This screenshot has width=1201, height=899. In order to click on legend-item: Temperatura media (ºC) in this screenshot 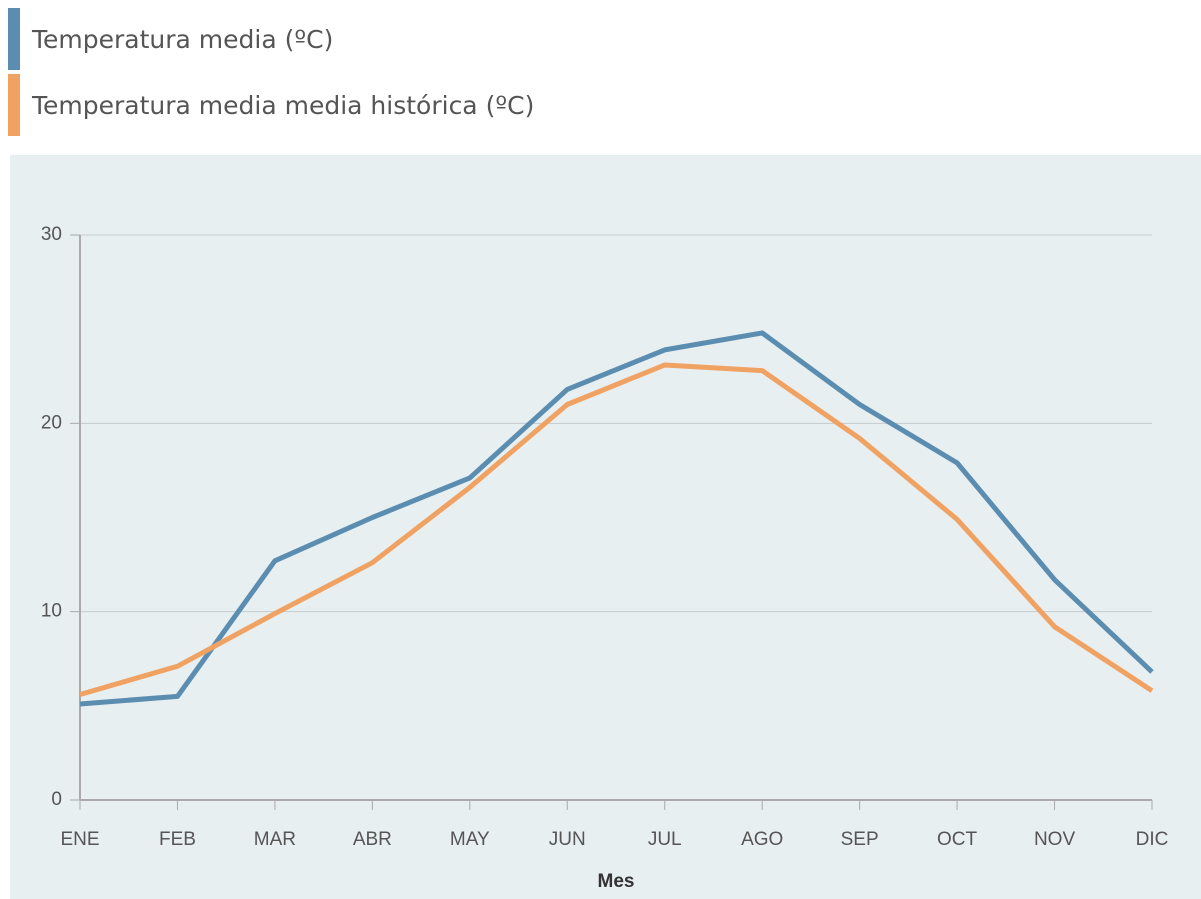, I will do `click(170, 39)`.